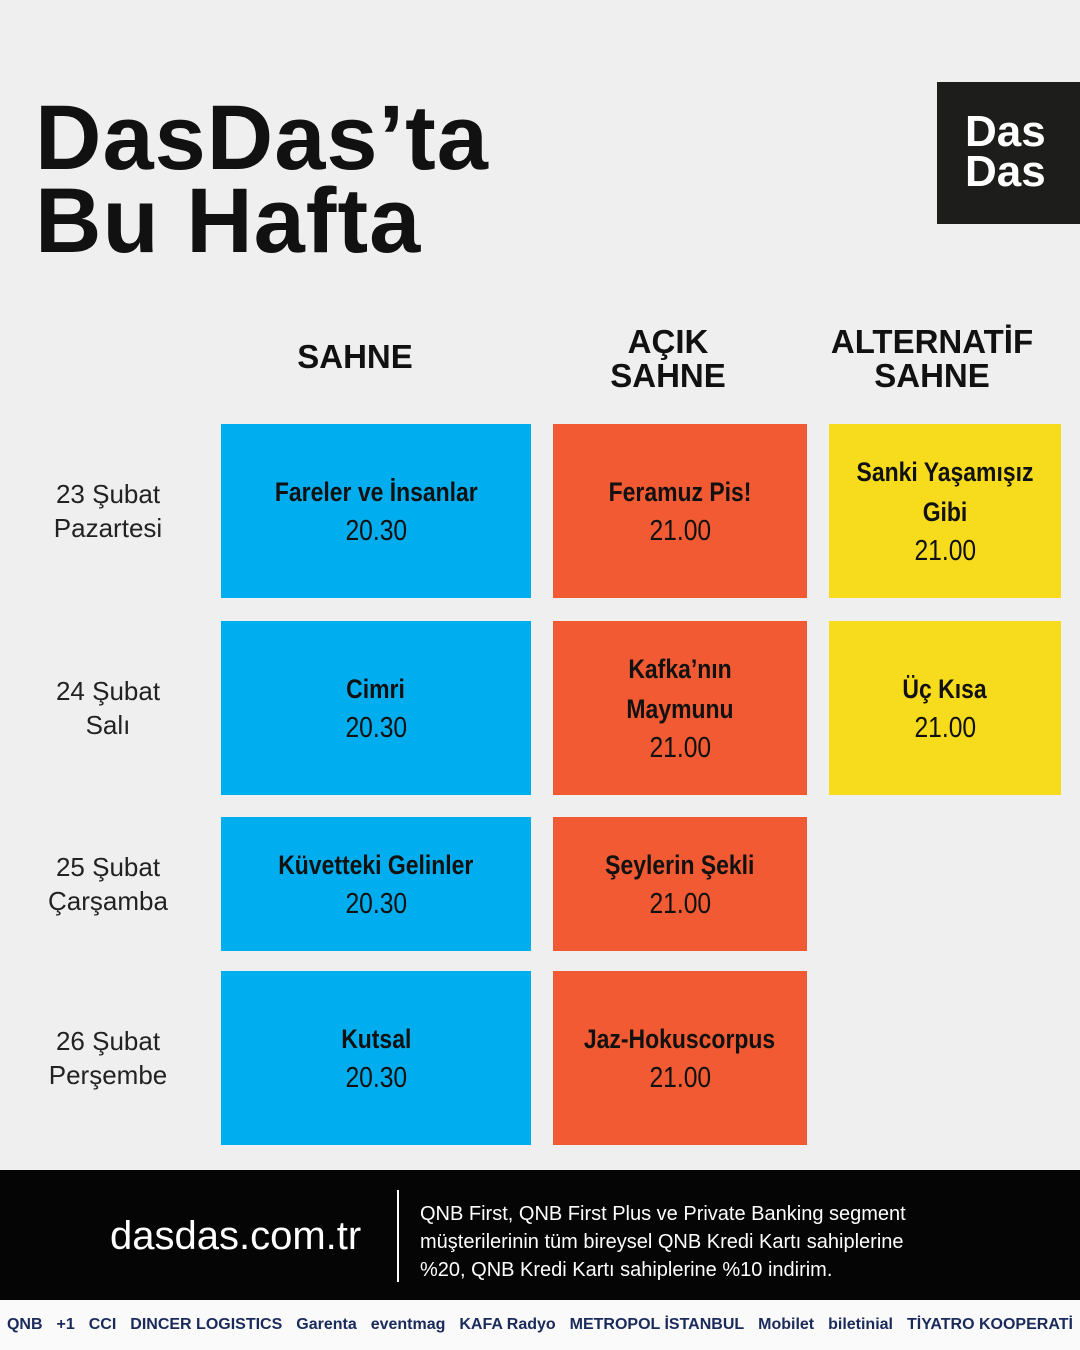  I want to click on show-cell: Üç Kısa 21.00, so click(945, 708).